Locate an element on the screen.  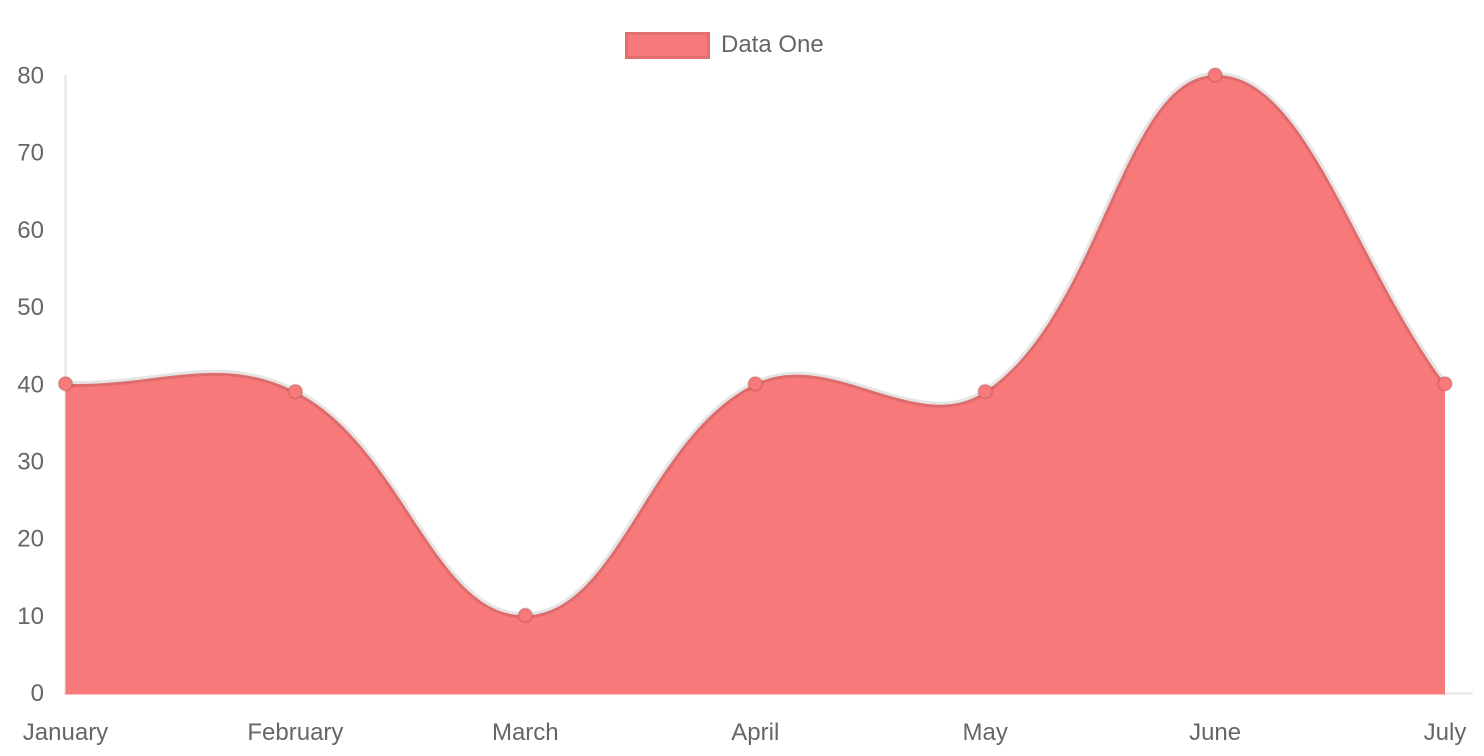
y-axis-tick-label: 0 is located at coordinates (37, 693).